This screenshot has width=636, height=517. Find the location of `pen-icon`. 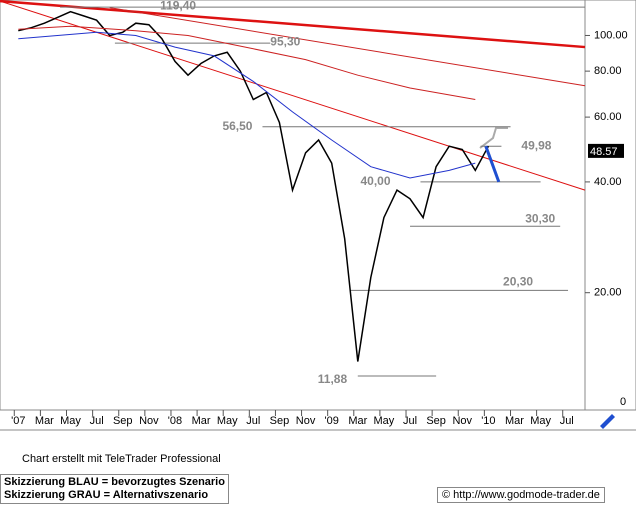

pen-icon is located at coordinates (607, 421).